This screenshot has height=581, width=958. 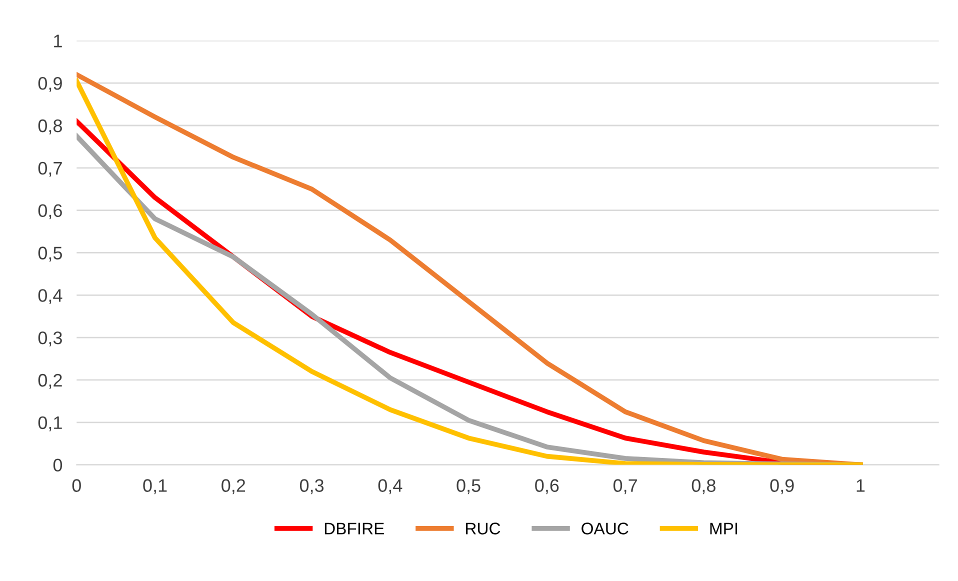 What do you see at coordinates (483, 528) in the screenshot?
I see `legend-label: RUC` at bounding box center [483, 528].